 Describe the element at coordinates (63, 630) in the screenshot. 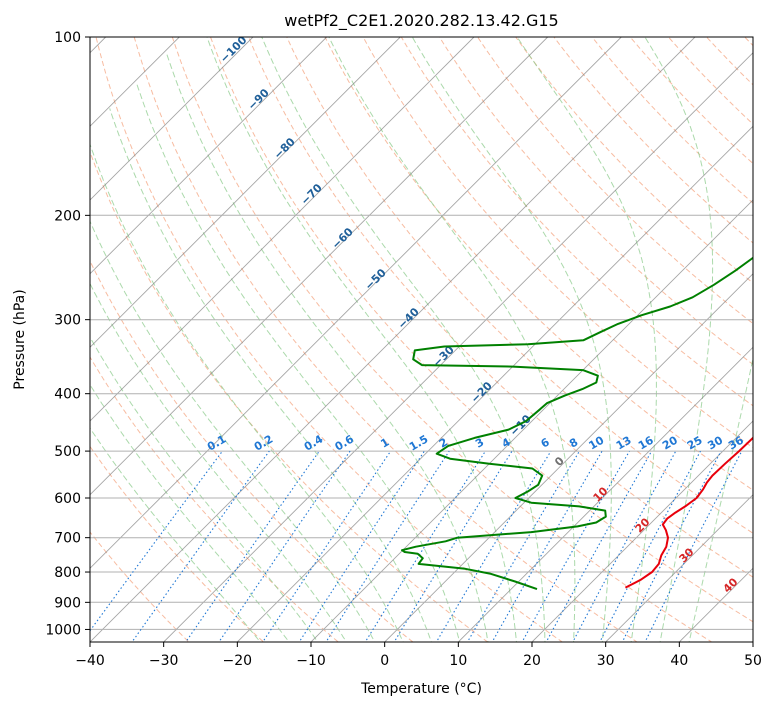

I see `y-tick-label: 1000` at that location.